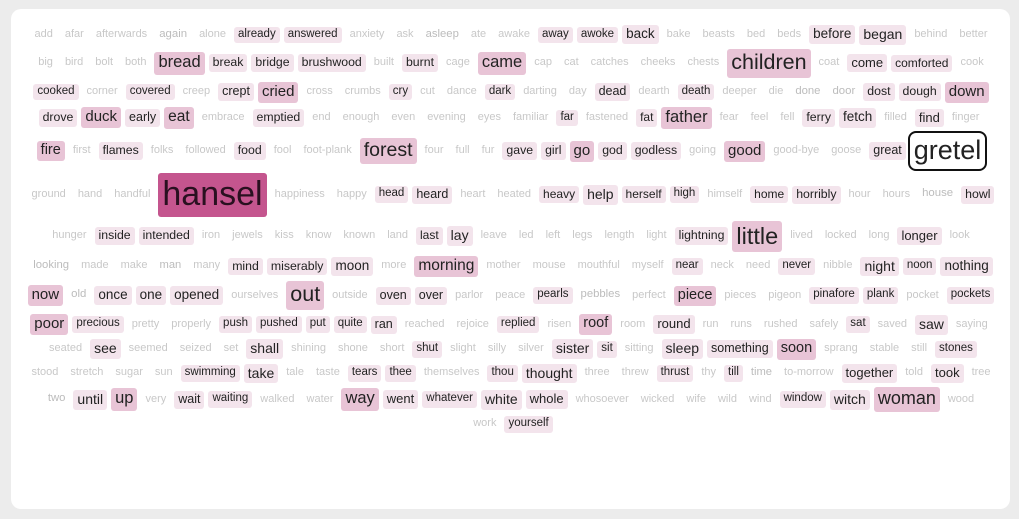 The width and height of the screenshot is (1019, 519). I want to click on cloud-word: short, so click(392, 348).